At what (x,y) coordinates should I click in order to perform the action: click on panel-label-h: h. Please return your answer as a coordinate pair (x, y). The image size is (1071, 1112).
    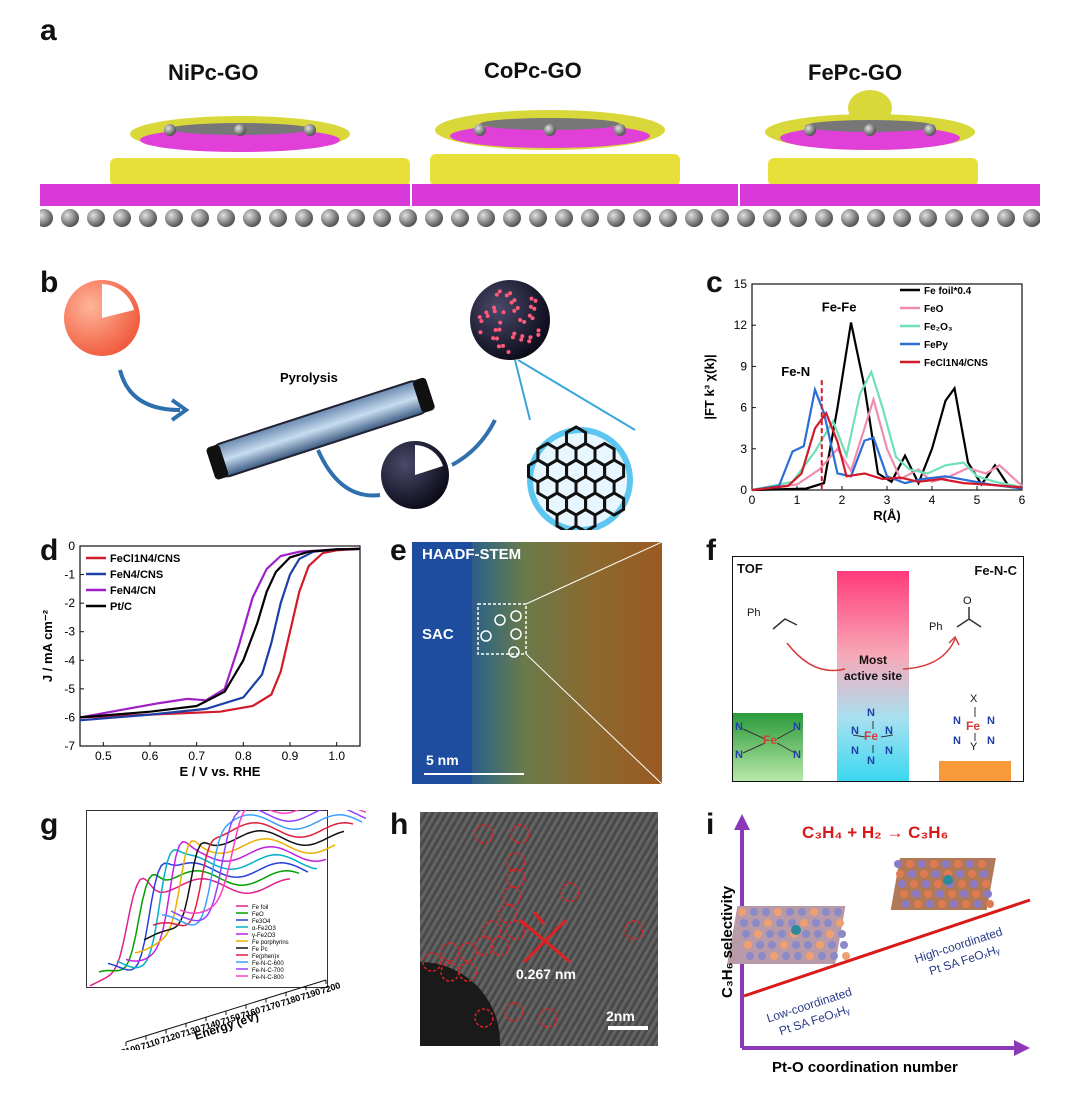
    Looking at the image, I should click on (399, 824).